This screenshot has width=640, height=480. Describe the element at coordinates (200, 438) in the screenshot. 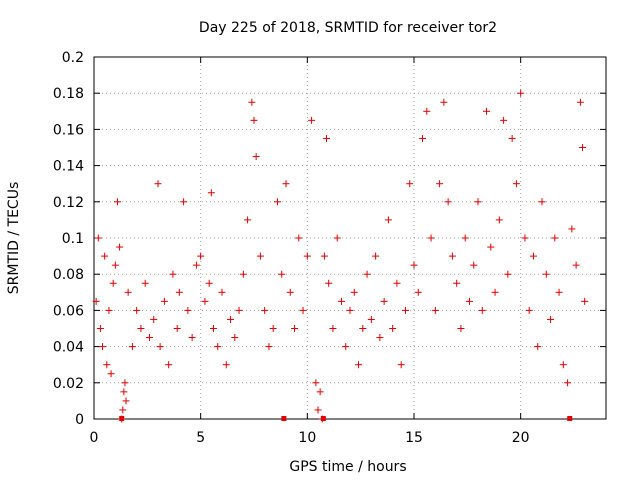

I see `x-tick-label: 5` at that location.